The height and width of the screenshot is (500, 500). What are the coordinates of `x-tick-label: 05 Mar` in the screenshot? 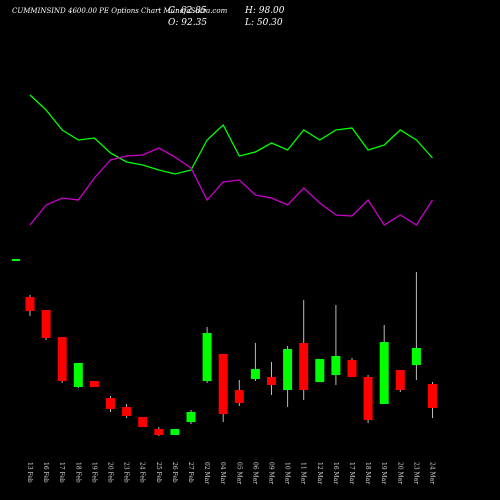 It's located at (238, 473).